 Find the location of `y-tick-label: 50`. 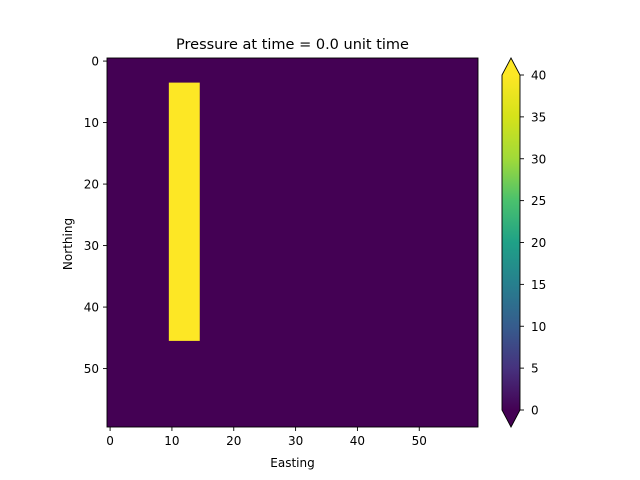

y-tick-label: 50 is located at coordinates (91, 369).